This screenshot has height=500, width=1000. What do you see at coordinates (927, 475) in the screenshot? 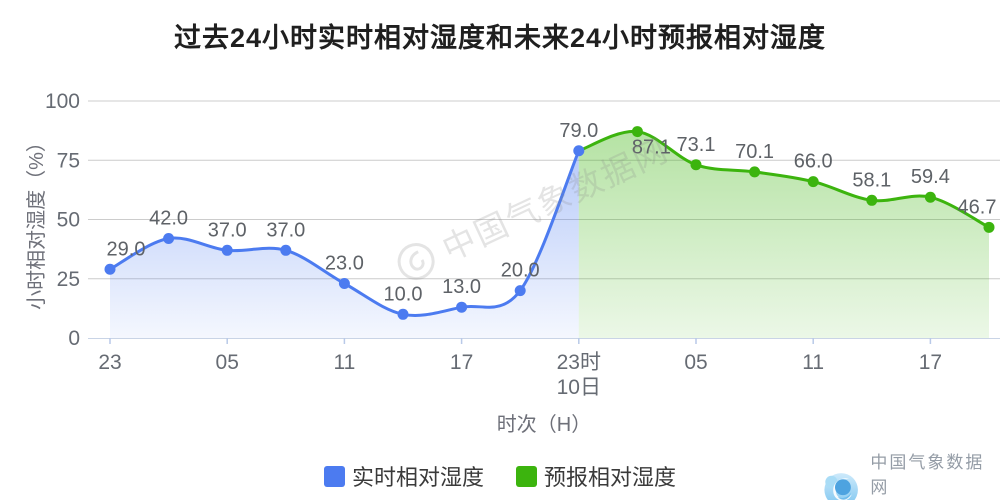
I see `cma-logo-name: 中国气象数据网` at bounding box center [927, 475].